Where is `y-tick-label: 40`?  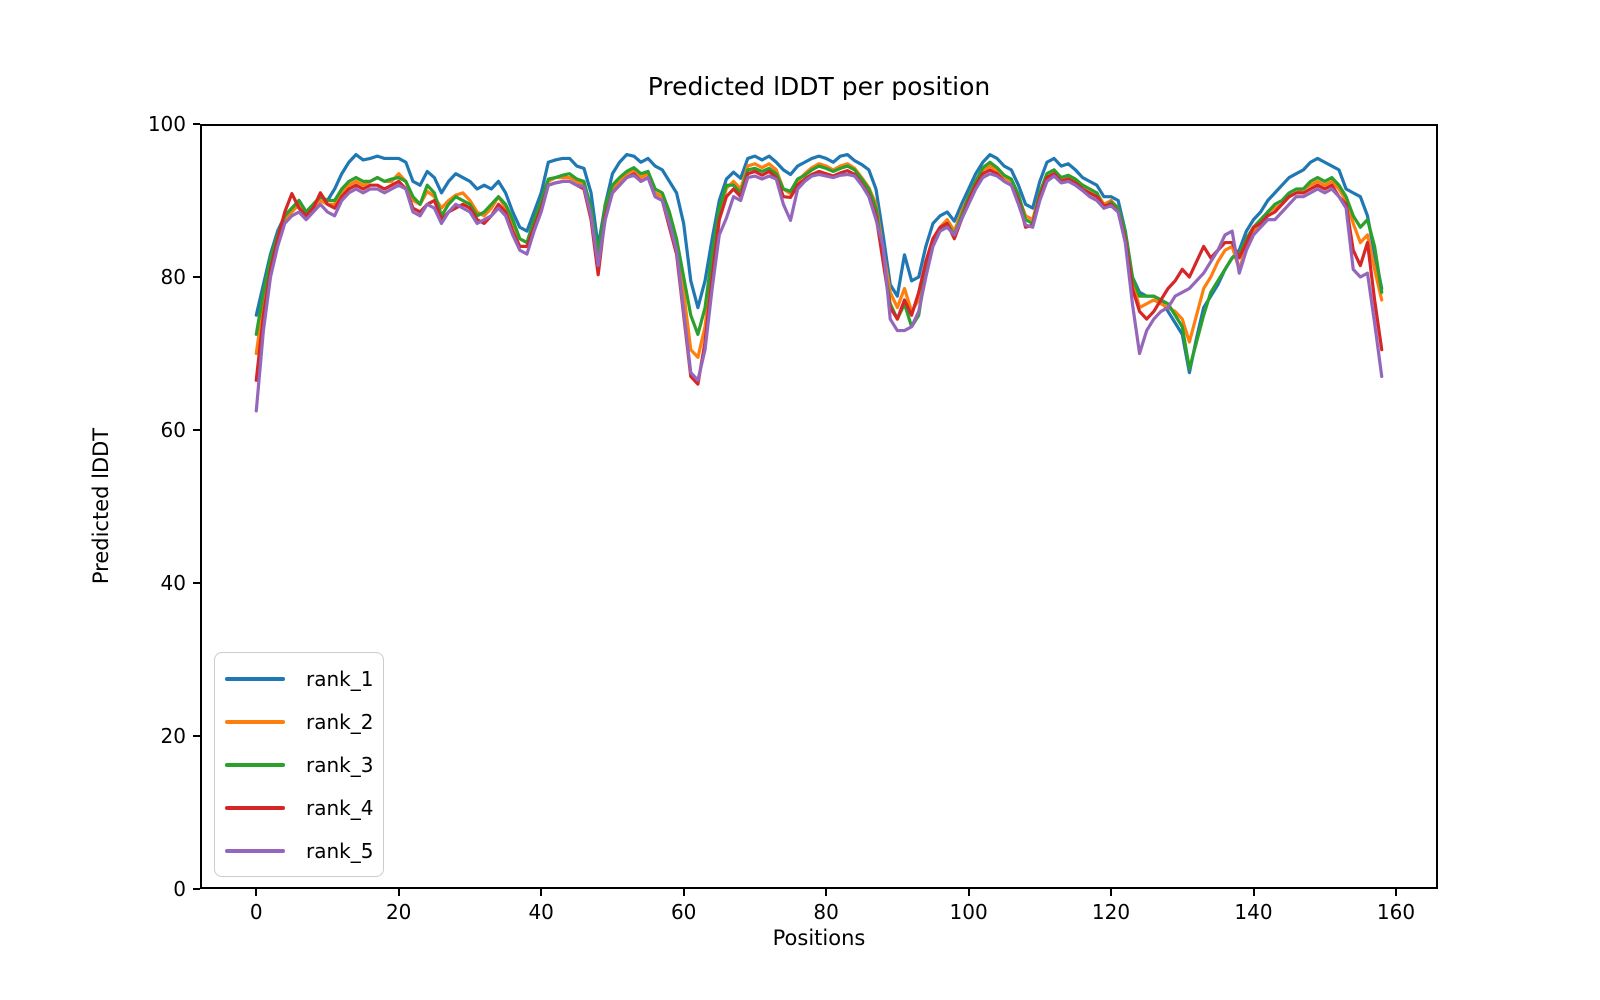
y-tick-label: 40 is located at coordinates (173, 583).